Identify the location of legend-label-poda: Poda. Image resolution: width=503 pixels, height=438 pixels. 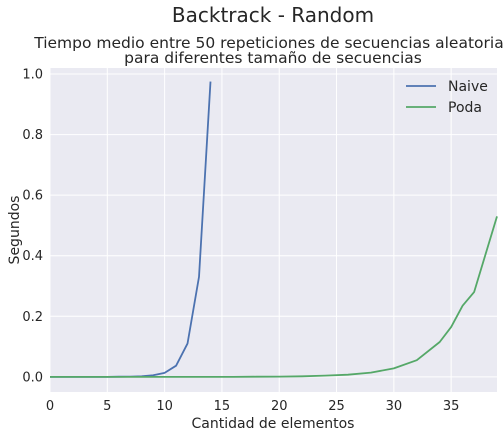
(465, 108).